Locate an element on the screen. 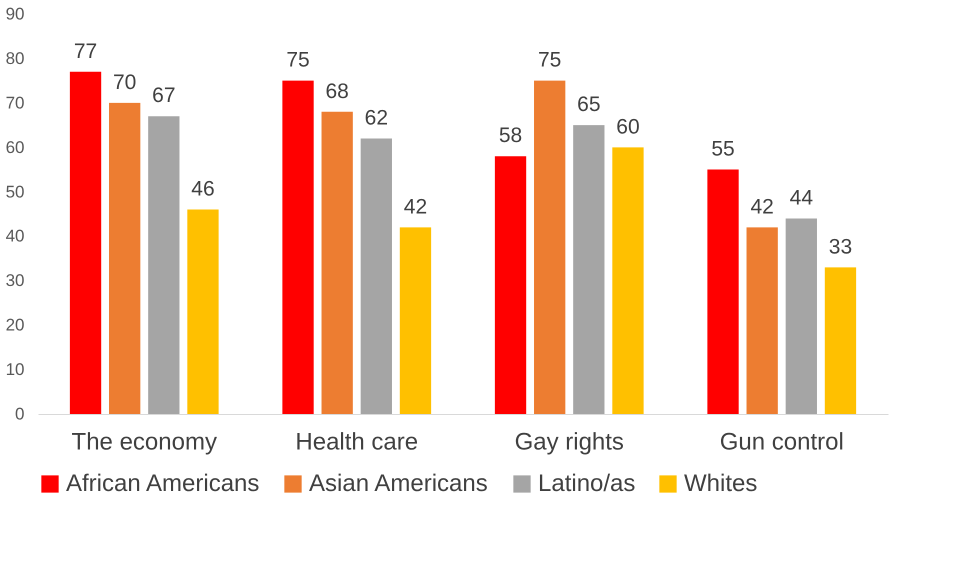 The height and width of the screenshot is (579, 954). x-tick-label: Gay rights is located at coordinates (569, 442).